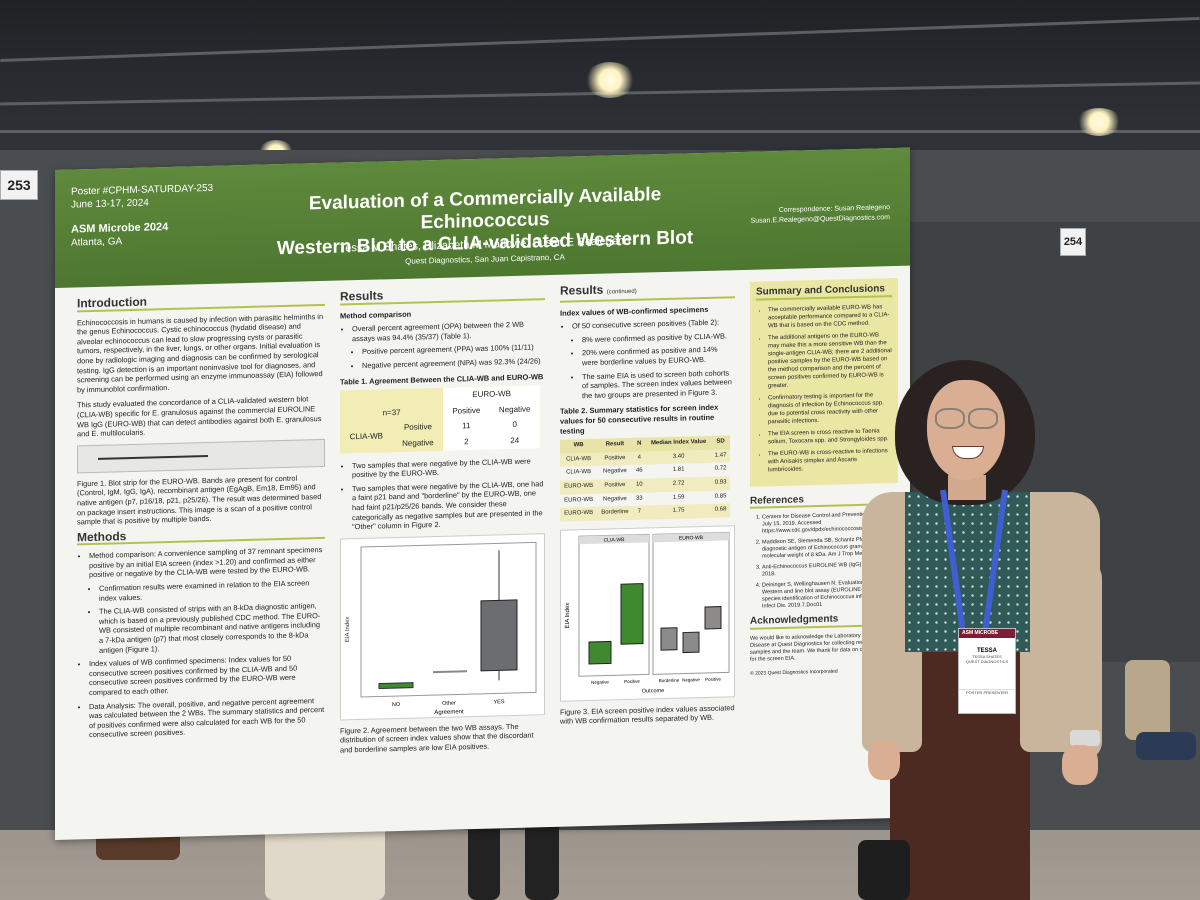 The image size is (1200, 900). Describe the element at coordinates (600, 652) in the screenshot. I see `box-clia-negative` at that location.